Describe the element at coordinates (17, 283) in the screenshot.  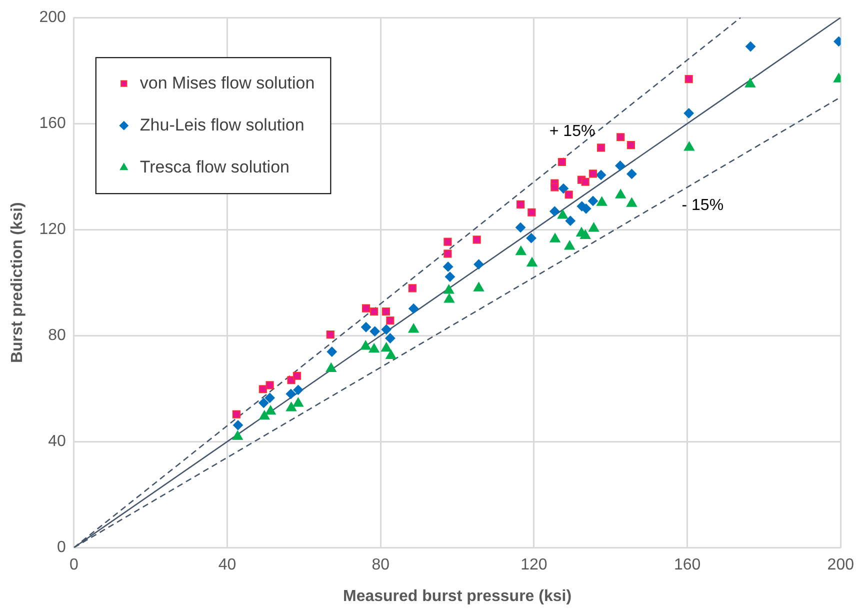
I see `y-axis-title: Burst prediction (ksi)` at that location.